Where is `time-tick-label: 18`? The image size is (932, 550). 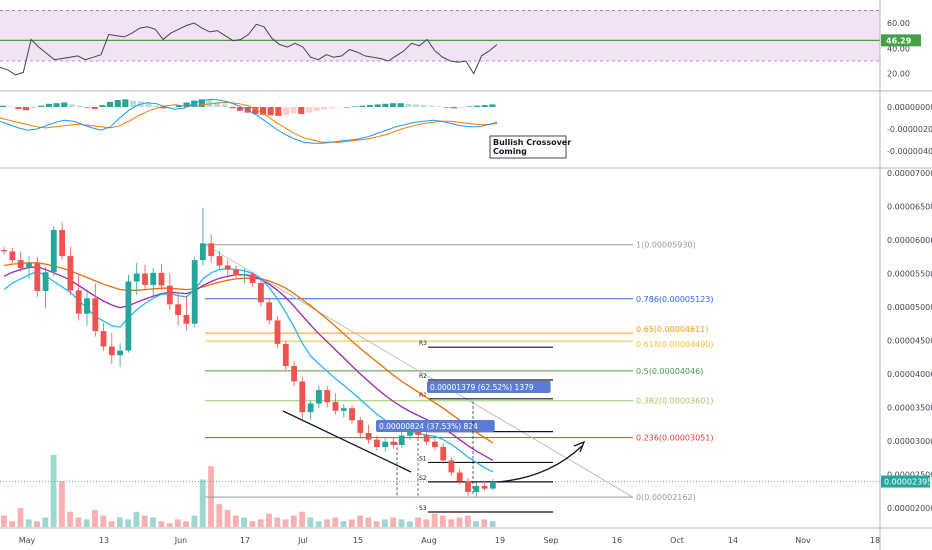
time-tick-label: 18 is located at coordinates (875, 540).